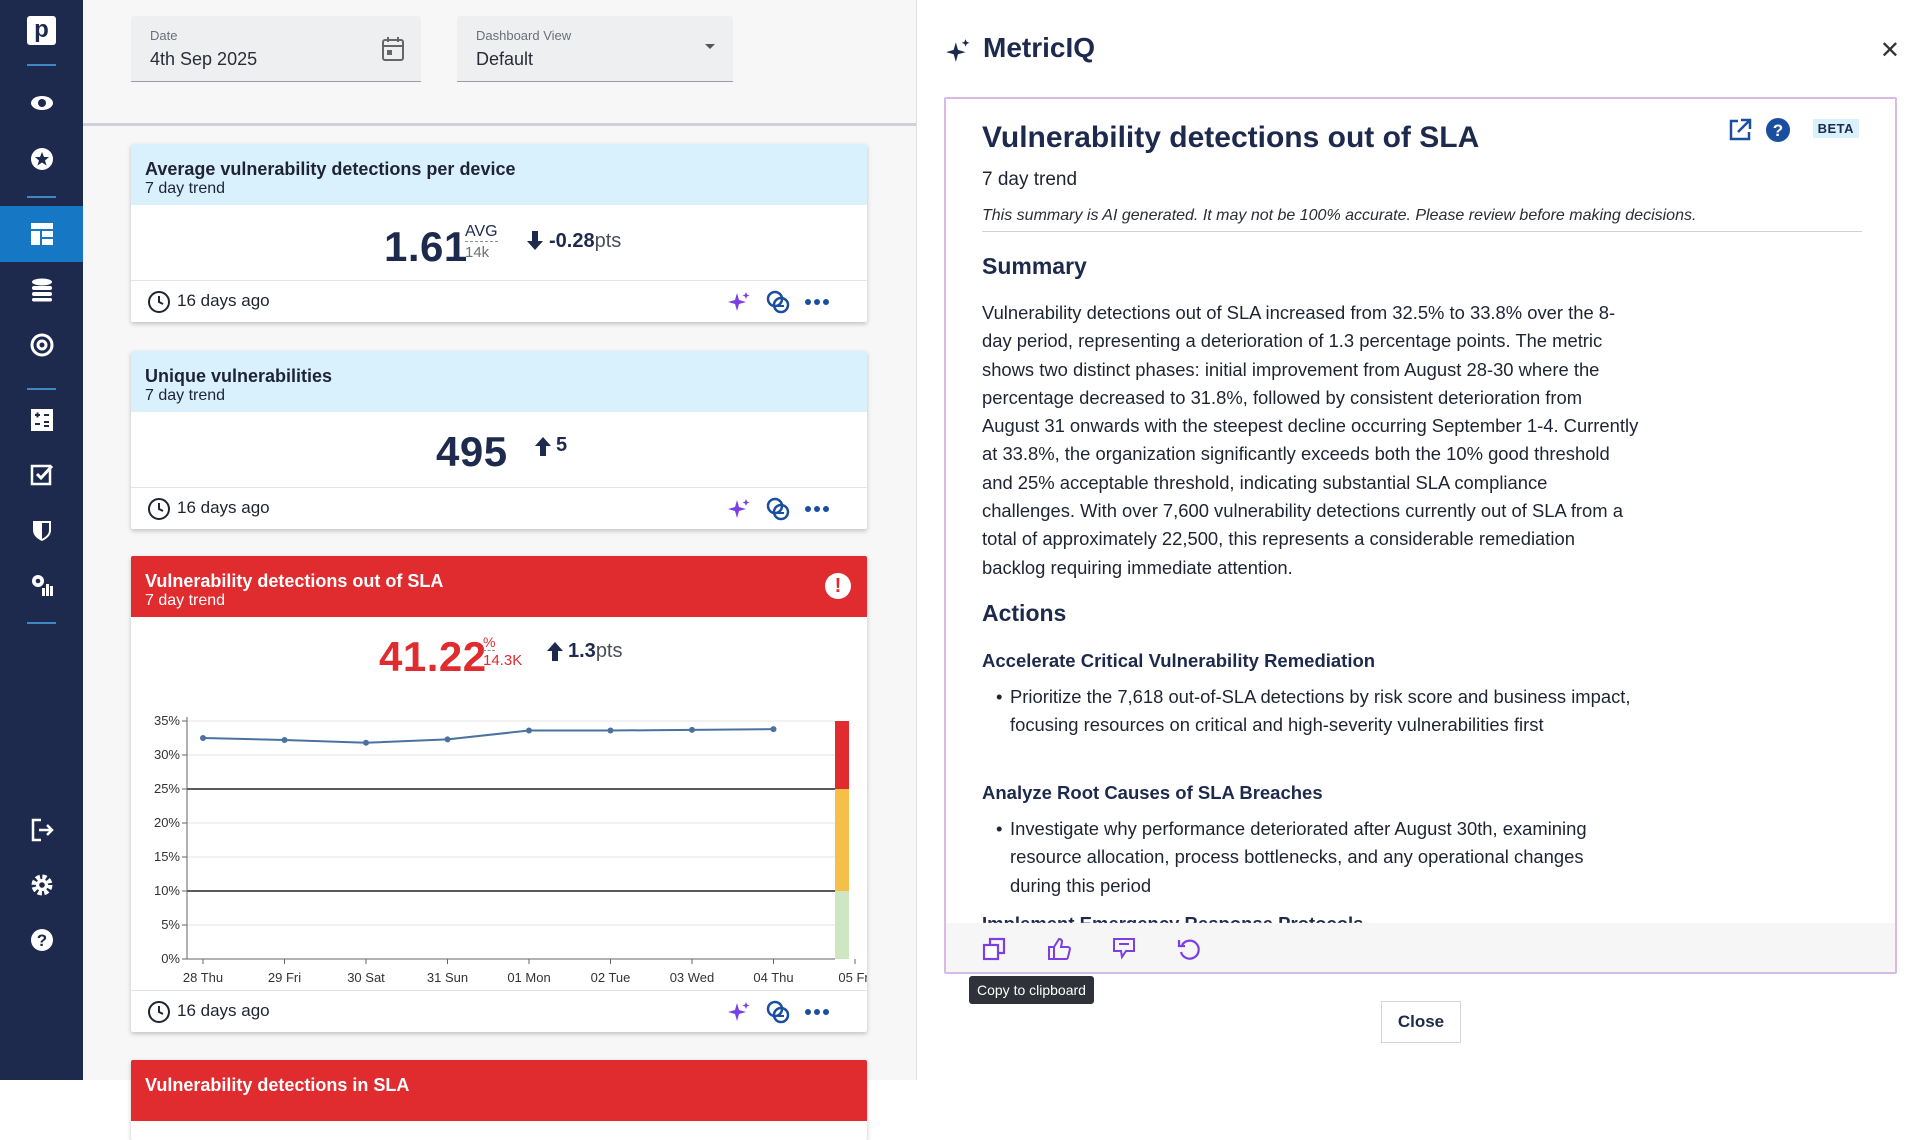 The image size is (1920, 1140). Describe the element at coordinates (595, 49) in the screenshot. I see `dashboard-view-select: Dashboard View Default` at that location.